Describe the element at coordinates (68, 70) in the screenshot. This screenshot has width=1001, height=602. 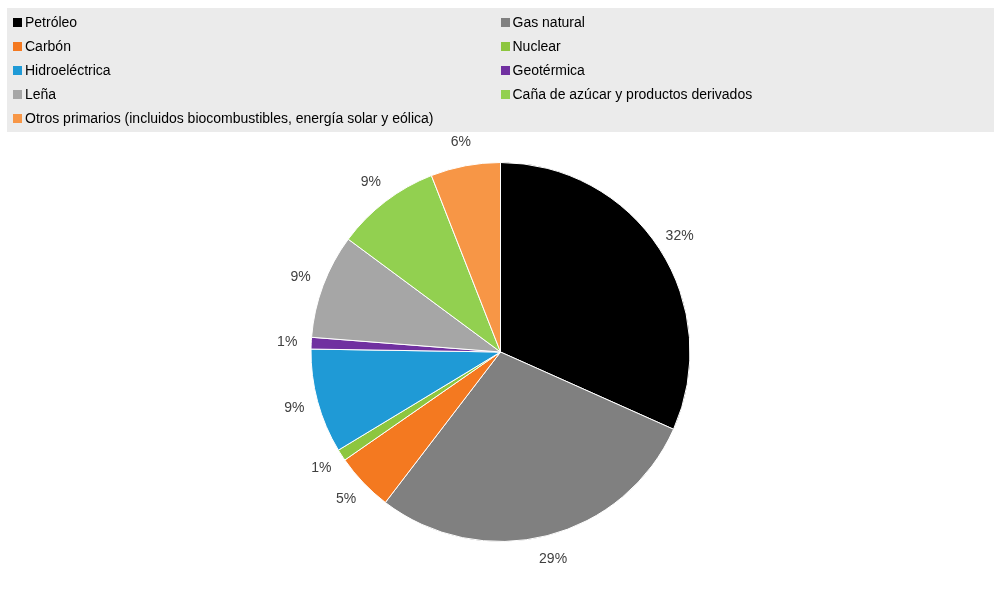
I see `legend-label: Hidroeléctrica` at that location.